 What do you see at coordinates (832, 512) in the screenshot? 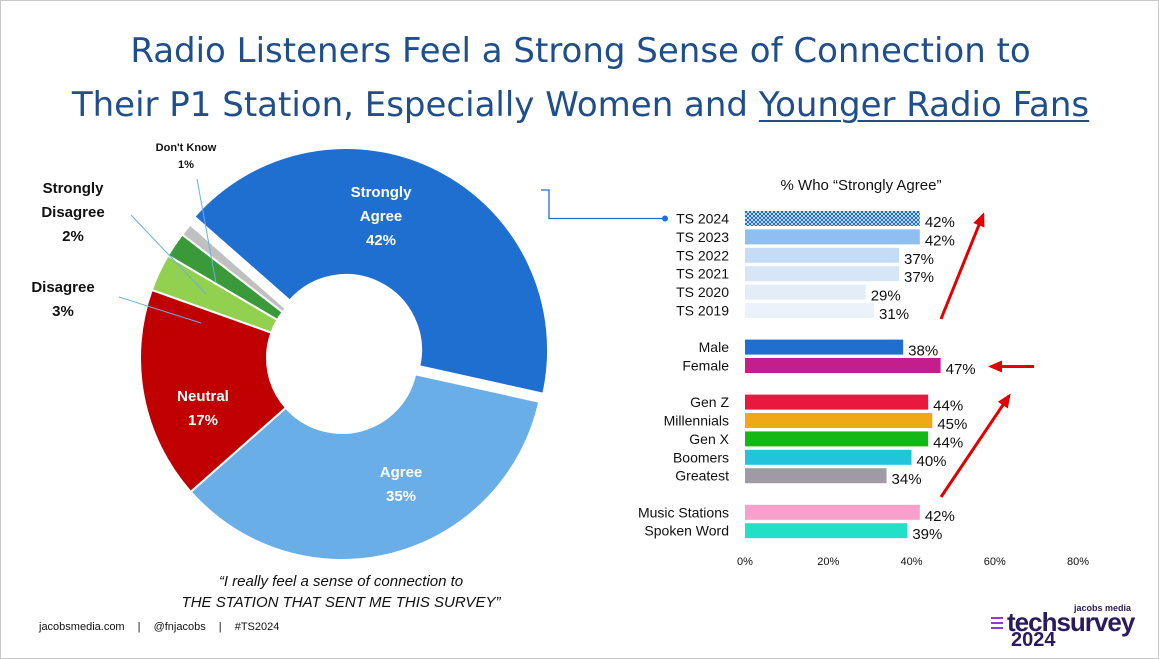
I see `bar-music-stations` at bounding box center [832, 512].